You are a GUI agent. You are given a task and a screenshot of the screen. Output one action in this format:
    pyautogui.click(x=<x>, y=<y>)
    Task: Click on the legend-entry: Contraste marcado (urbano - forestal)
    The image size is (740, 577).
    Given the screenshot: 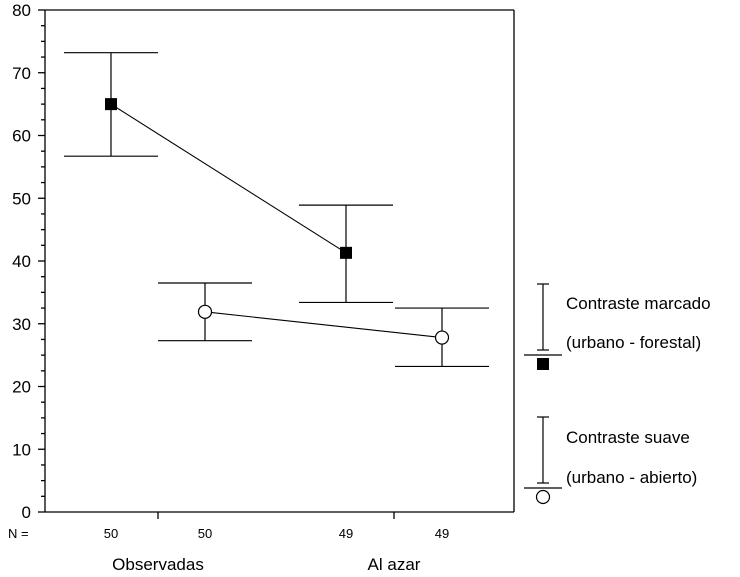 What is the action you would take?
    pyautogui.click(x=617, y=326)
    